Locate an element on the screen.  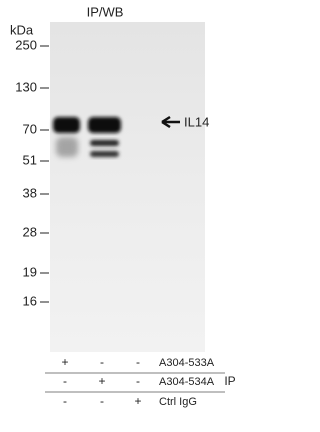
marker-label: 250 is located at coordinates (26, 44).